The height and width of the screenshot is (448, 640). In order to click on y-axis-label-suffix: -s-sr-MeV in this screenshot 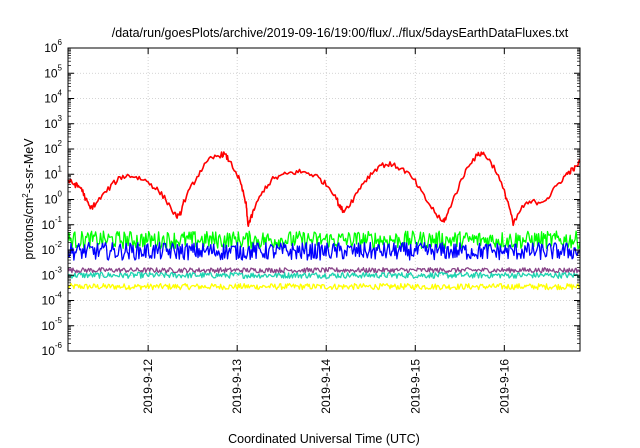, I will do `click(29, 166)`.